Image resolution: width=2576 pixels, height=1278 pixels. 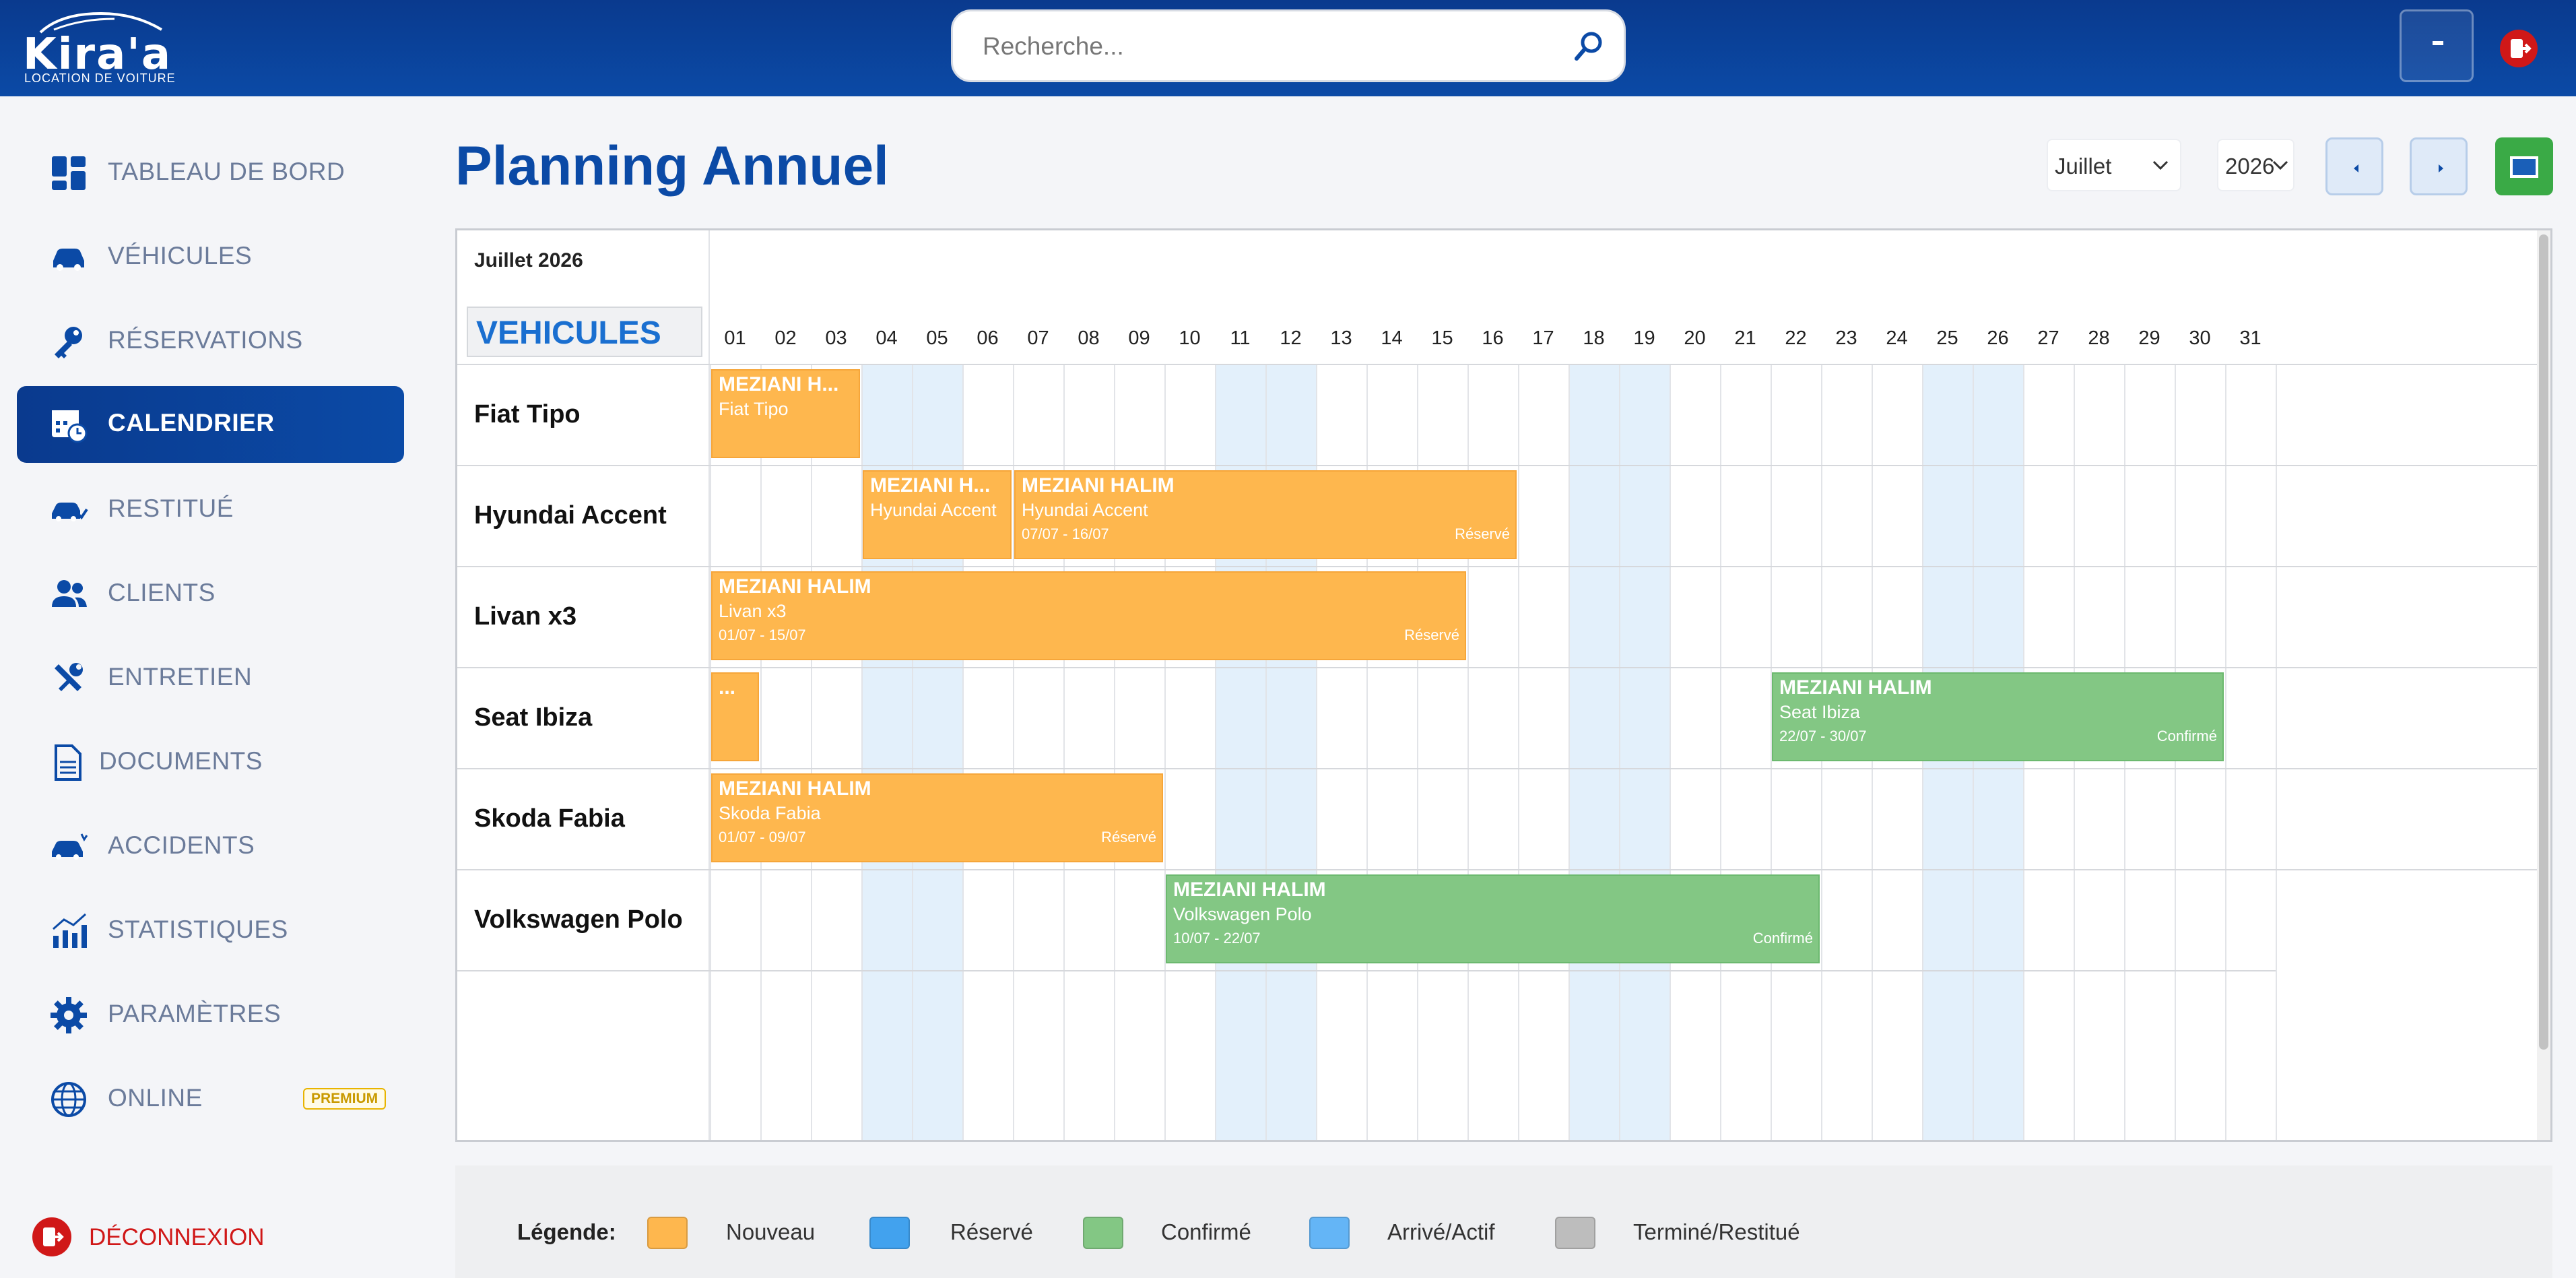 I want to click on vehicles-header-label: VEHICULES, so click(x=568, y=333).